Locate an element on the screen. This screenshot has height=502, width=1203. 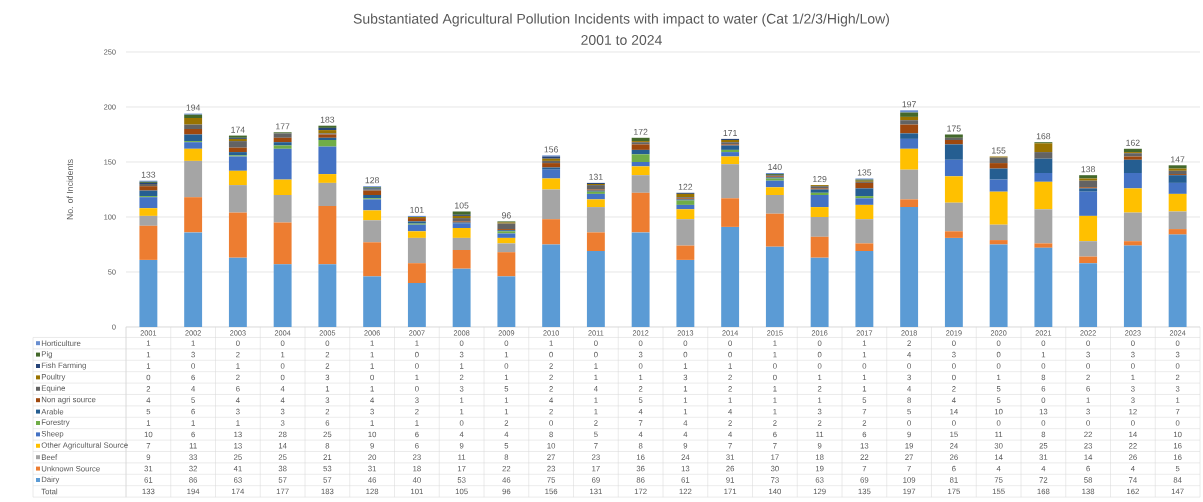
total-label: 194 is located at coordinates (193, 107).